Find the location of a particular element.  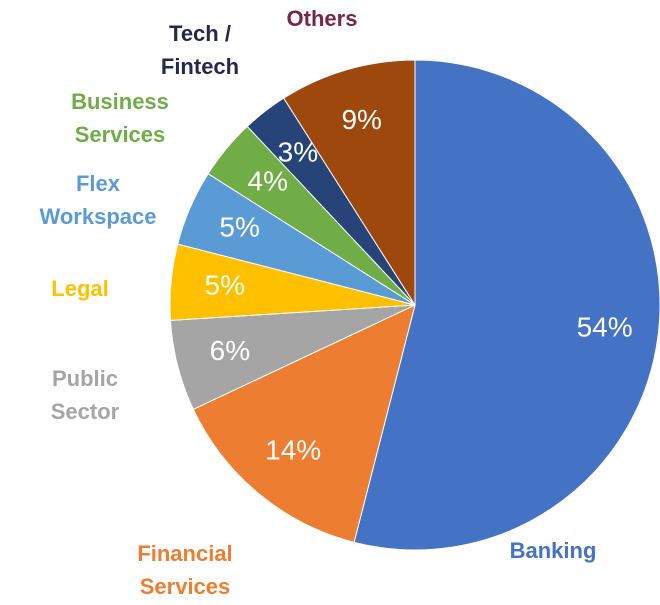

category-label: Legal is located at coordinates (79, 288).